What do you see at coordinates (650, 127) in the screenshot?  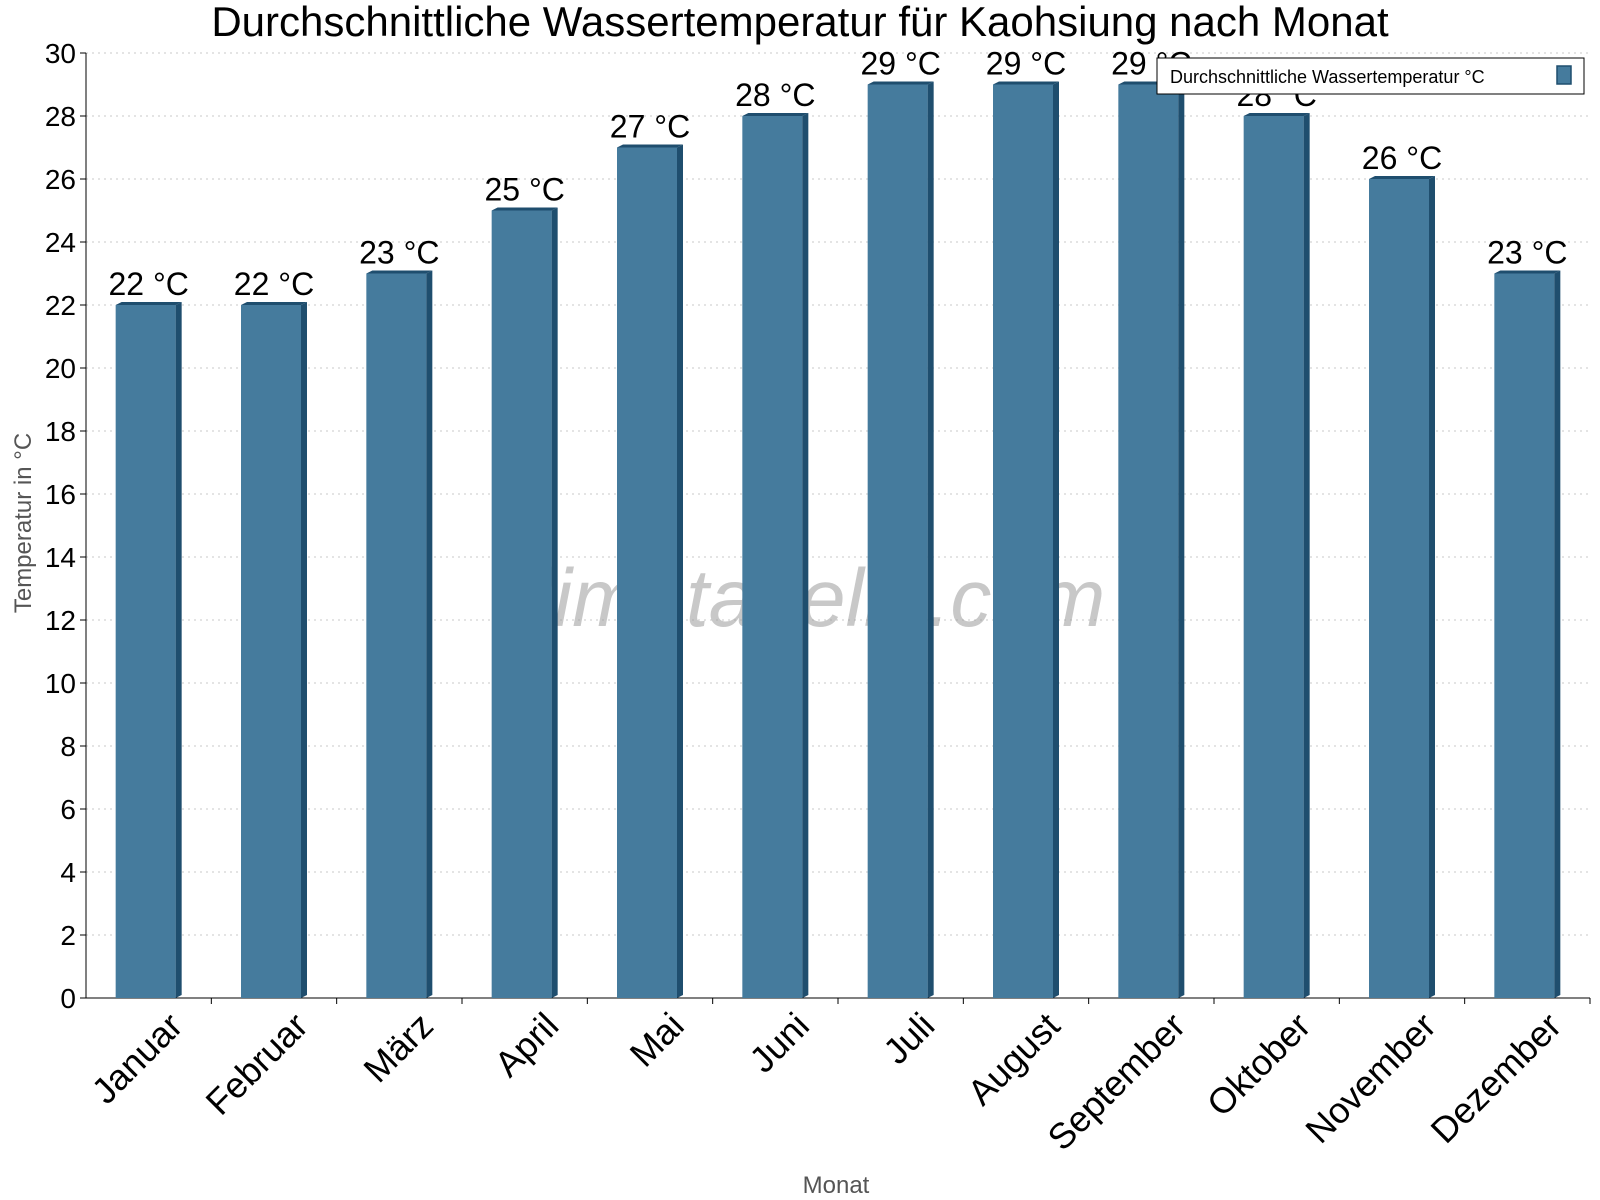 I see `data-label: 27 °C` at bounding box center [650, 127].